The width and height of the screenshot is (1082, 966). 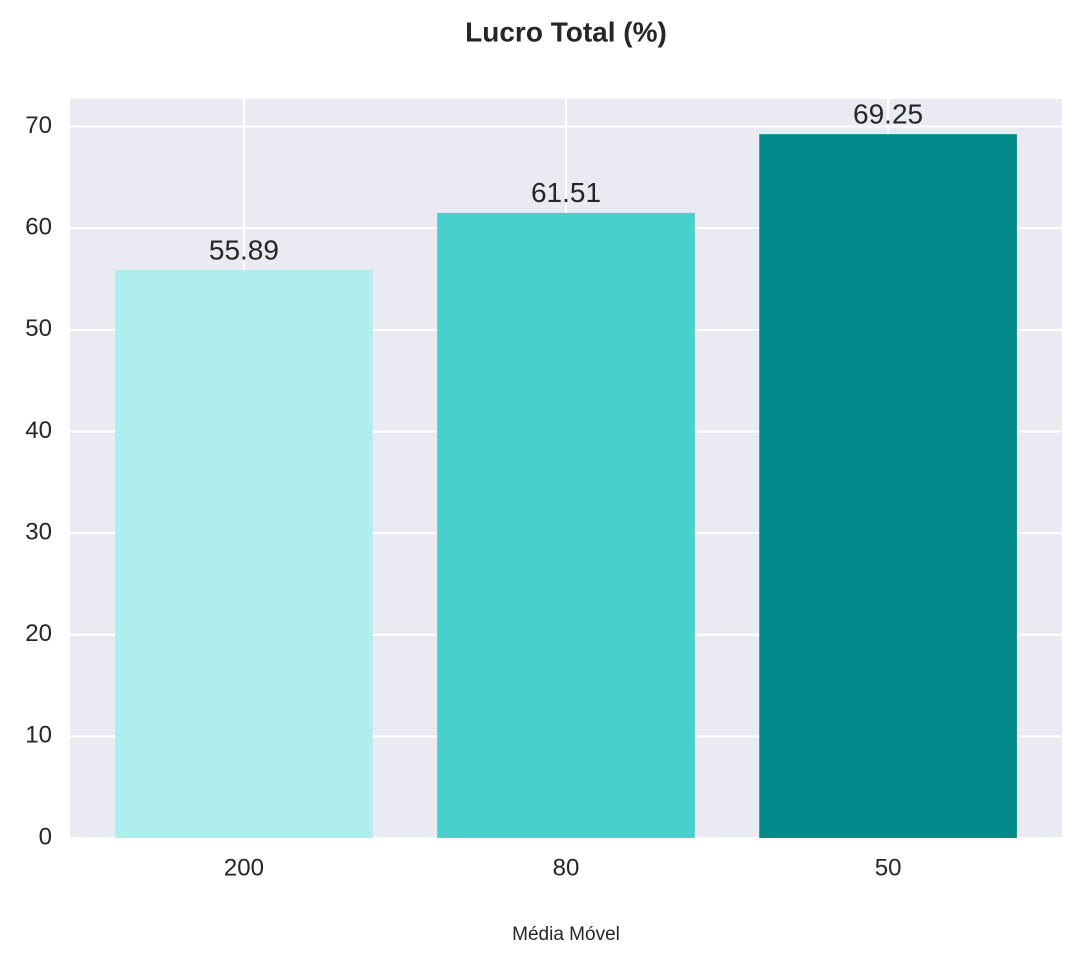 I want to click on y-tick-label: 0, so click(x=45, y=836).